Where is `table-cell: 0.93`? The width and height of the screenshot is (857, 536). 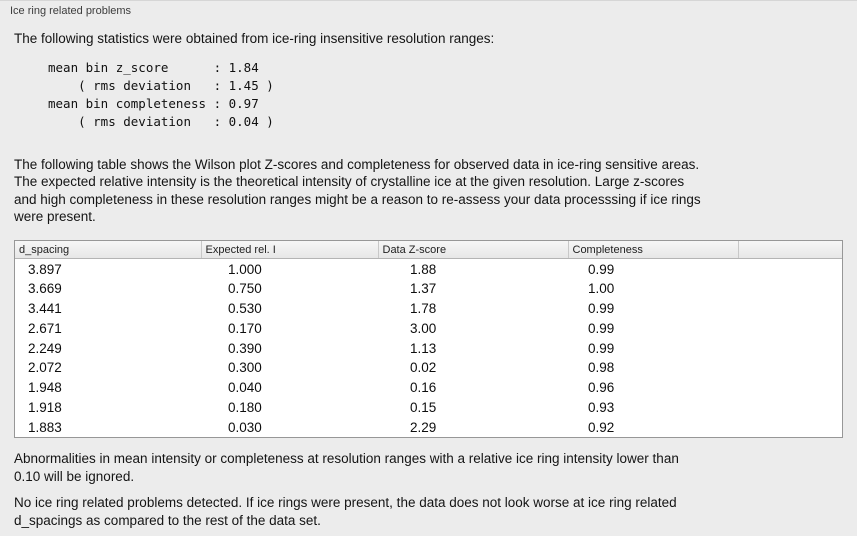 table-cell: 0.93 is located at coordinates (601, 407).